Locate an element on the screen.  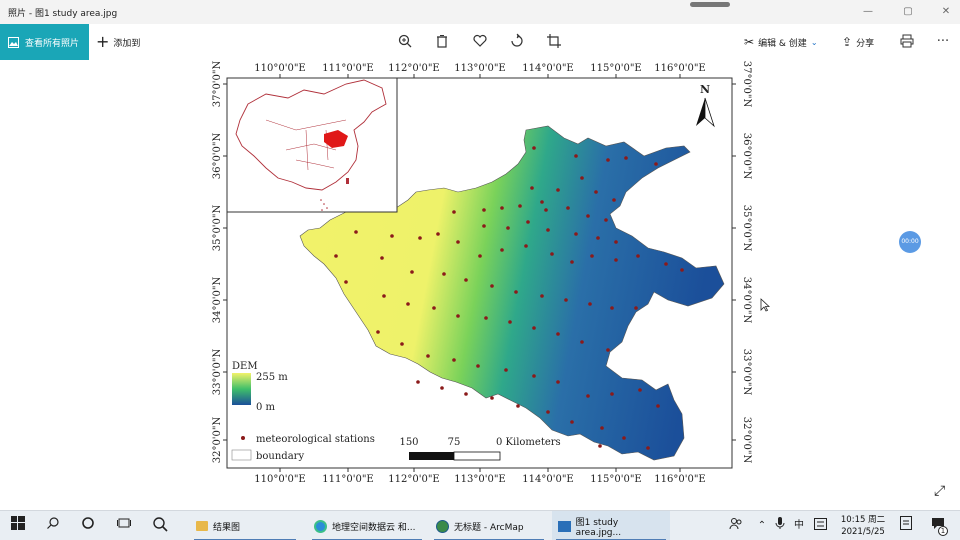
latitude-label: 32°0'0"N is located at coordinates (746, 440).